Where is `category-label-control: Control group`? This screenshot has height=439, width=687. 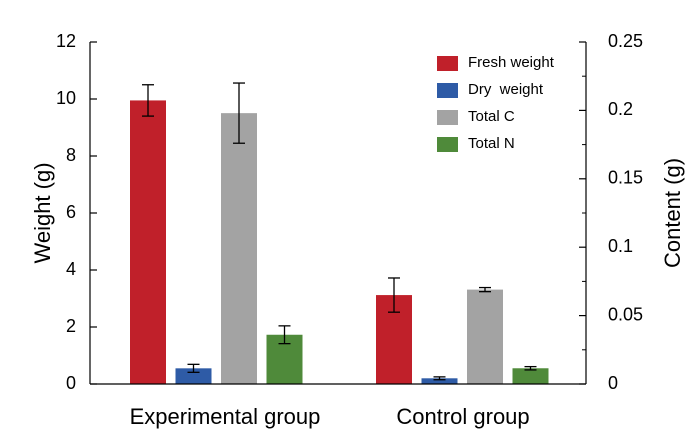
category-label-control: Control group is located at coordinates (462, 416).